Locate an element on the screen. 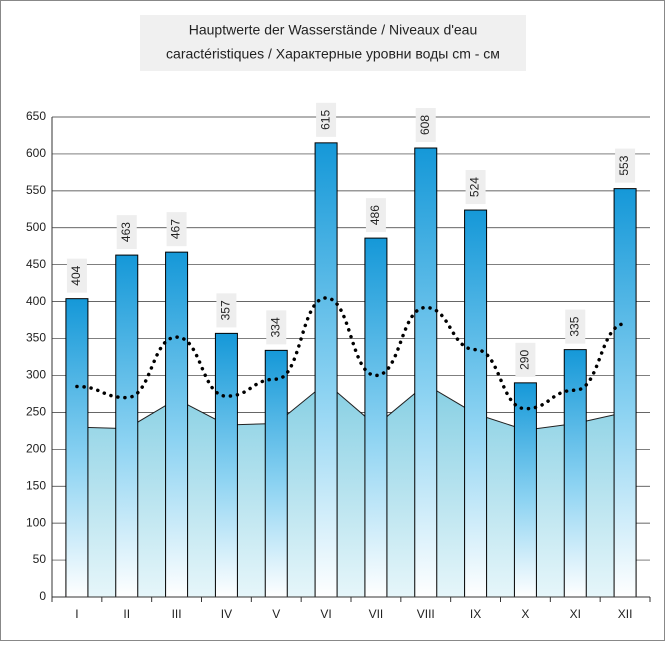 The height and width of the screenshot is (646, 665). y-tick-label: 200 is located at coordinates (36, 448).